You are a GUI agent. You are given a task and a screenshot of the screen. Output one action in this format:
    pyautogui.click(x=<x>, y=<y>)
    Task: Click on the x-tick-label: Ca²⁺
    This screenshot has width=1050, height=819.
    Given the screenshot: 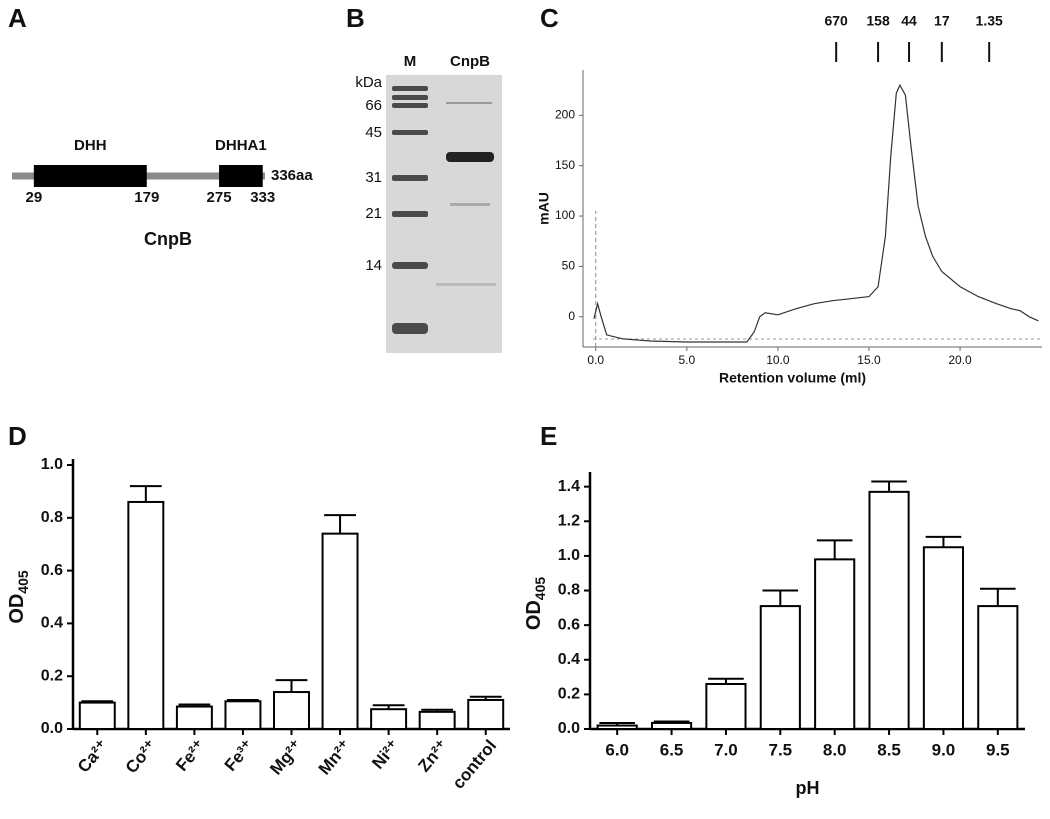 What is the action you would take?
    pyautogui.click(x=93, y=756)
    